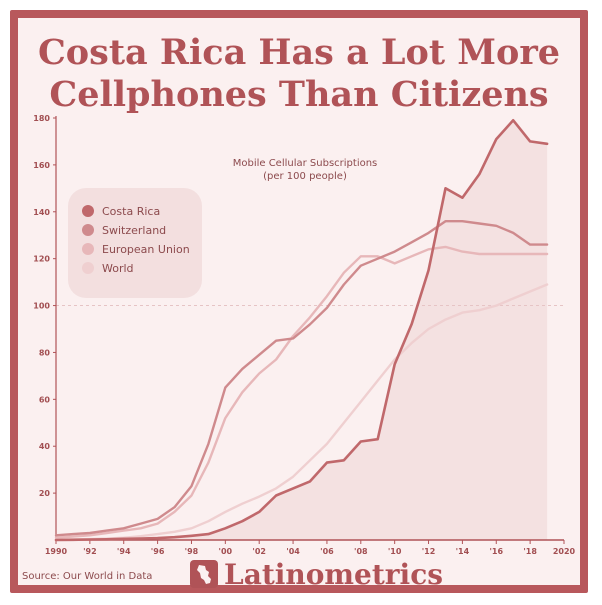 Image resolution: width=602 pixels, height=605 pixels. I want to click on source-note: Source: Our World in Data, so click(87, 576).